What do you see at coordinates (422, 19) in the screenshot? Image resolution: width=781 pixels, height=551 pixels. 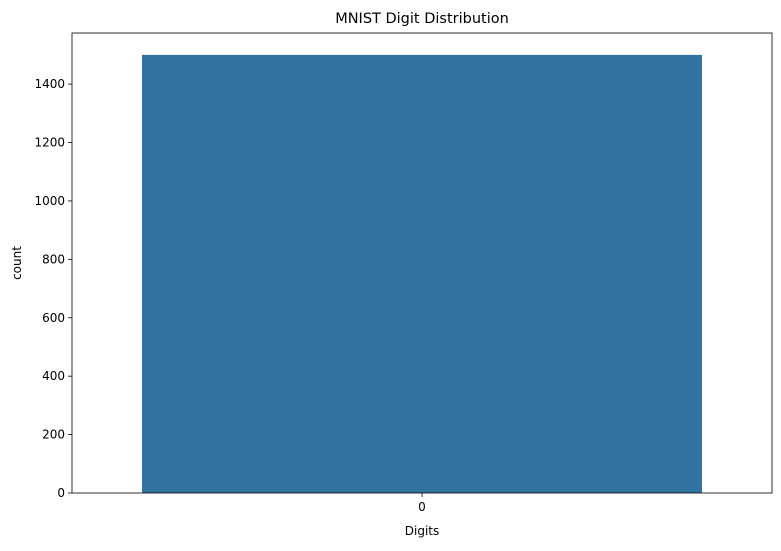 I see `chart-title: MNIST Digit Distribution` at bounding box center [422, 19].